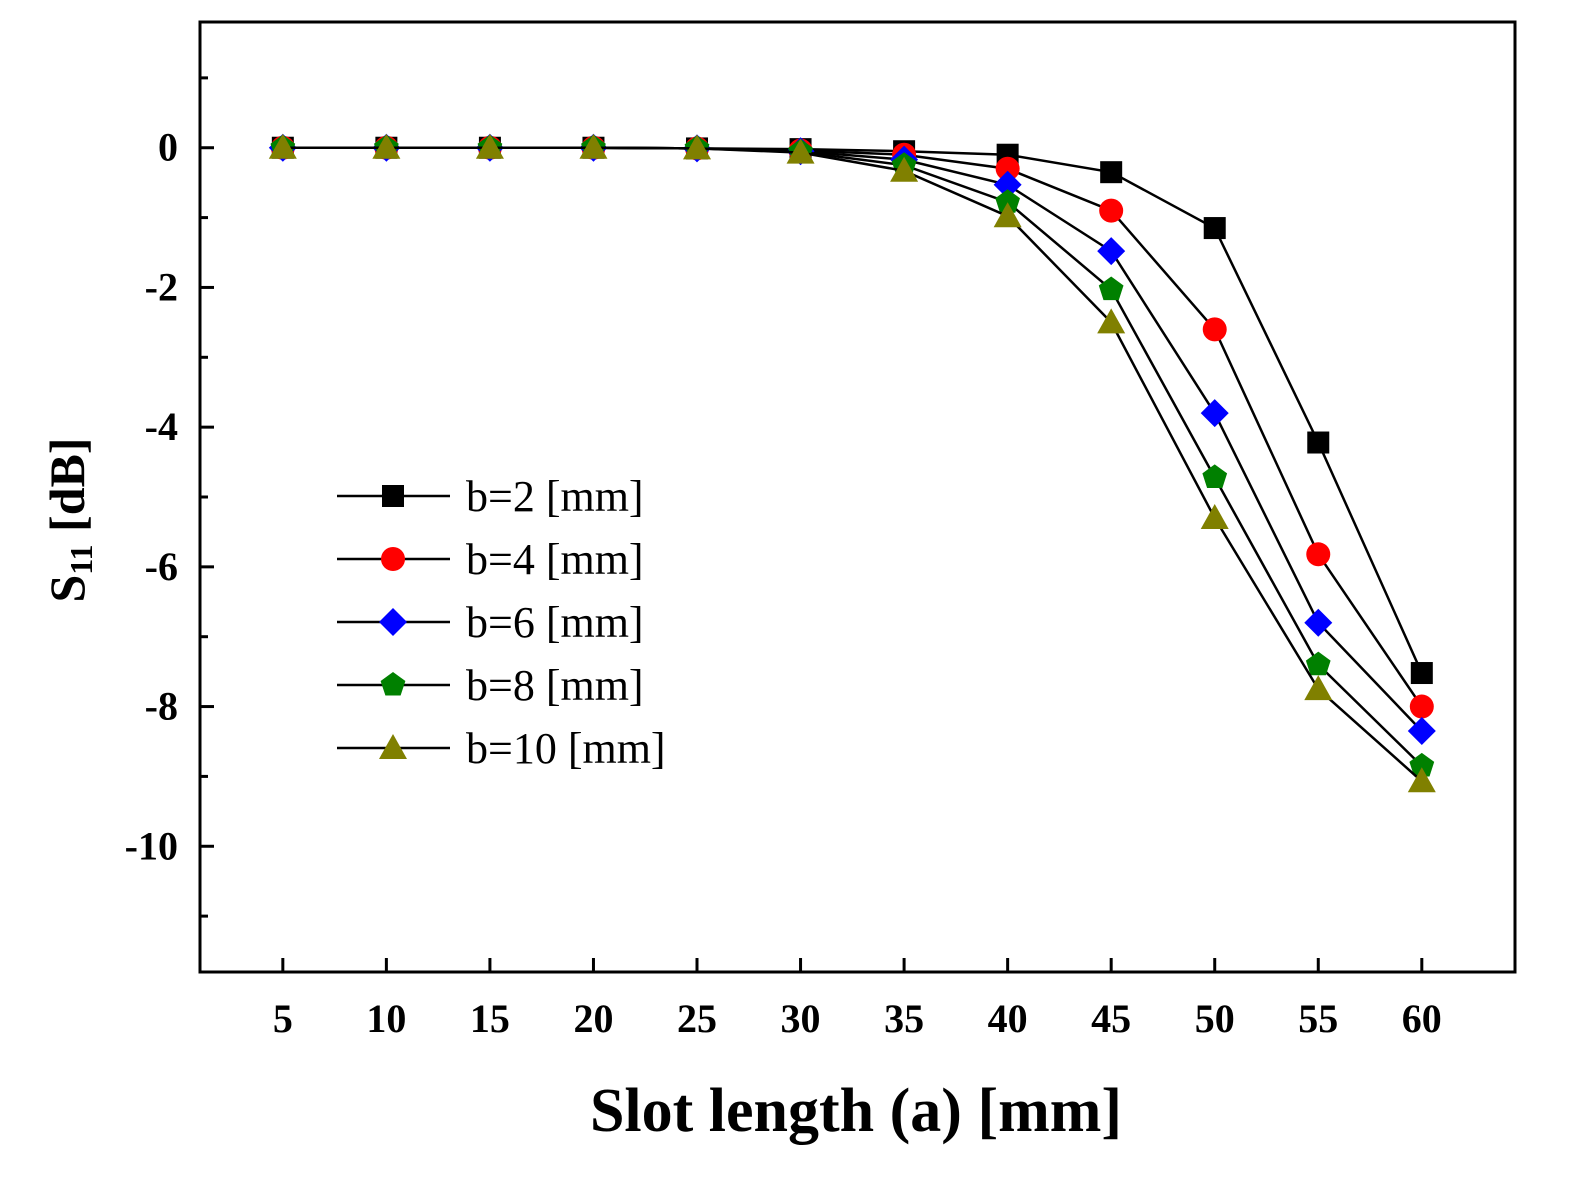 Image resolution: width=1594 pixels, height=1181 pixels. Describe the element at coordinates (283, 1018) in the screenshot. I see `x-tick-label: 5` at that location.